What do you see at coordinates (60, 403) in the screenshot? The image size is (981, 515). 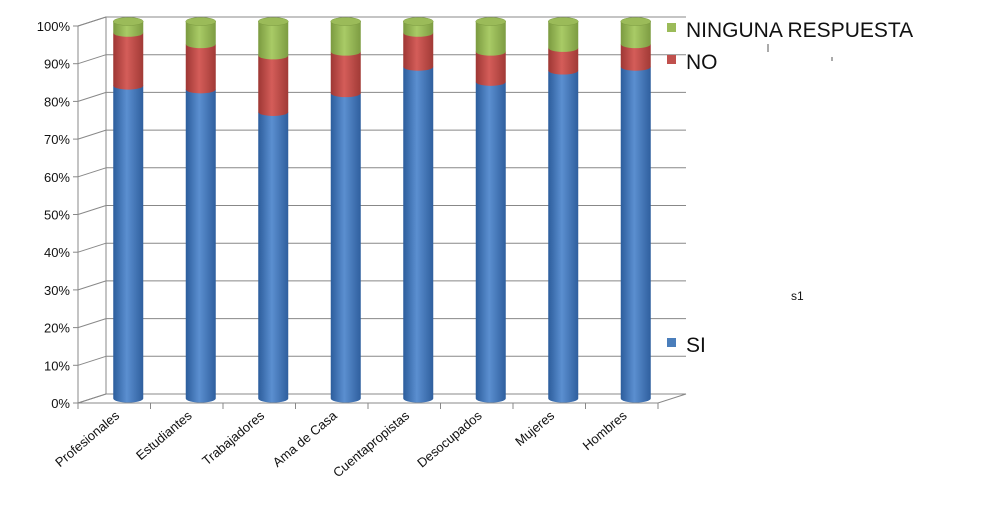 I see `y-tick-label: 0%` at bounding box center [60, 403].